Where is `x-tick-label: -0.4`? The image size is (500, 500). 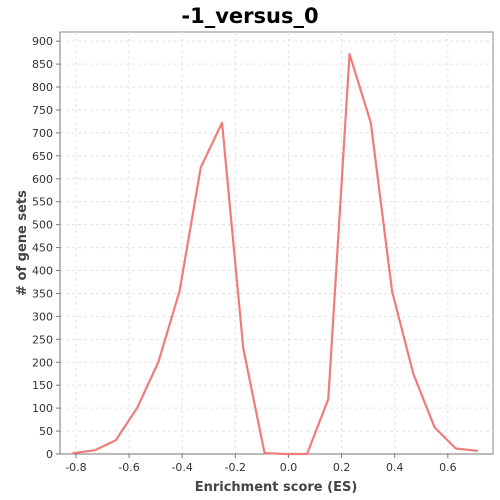
x-tick-label: -0.4 is located at coordinates (181, 467).